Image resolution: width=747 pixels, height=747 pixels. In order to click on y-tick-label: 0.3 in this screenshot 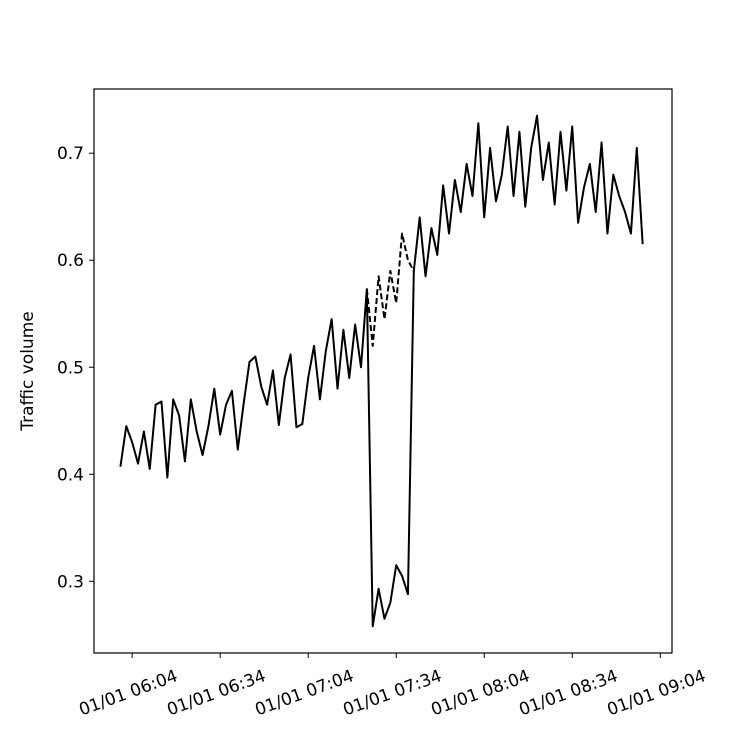, I will do `click(70, 582)`.